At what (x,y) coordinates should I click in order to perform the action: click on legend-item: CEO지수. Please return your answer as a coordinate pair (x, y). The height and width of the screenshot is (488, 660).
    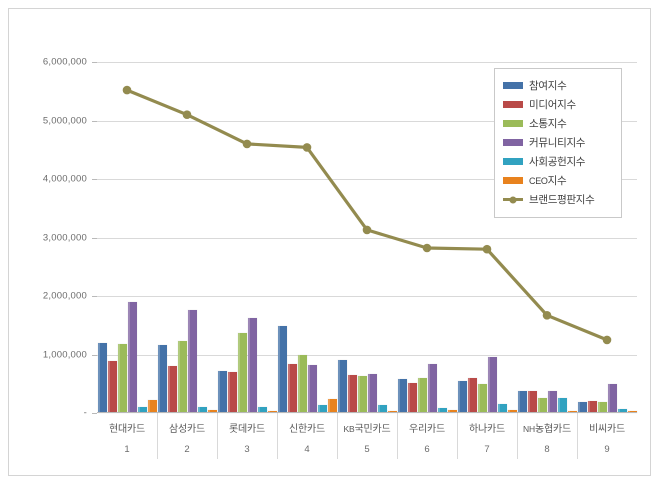
    Looking at the image, I should click on (558, 180).